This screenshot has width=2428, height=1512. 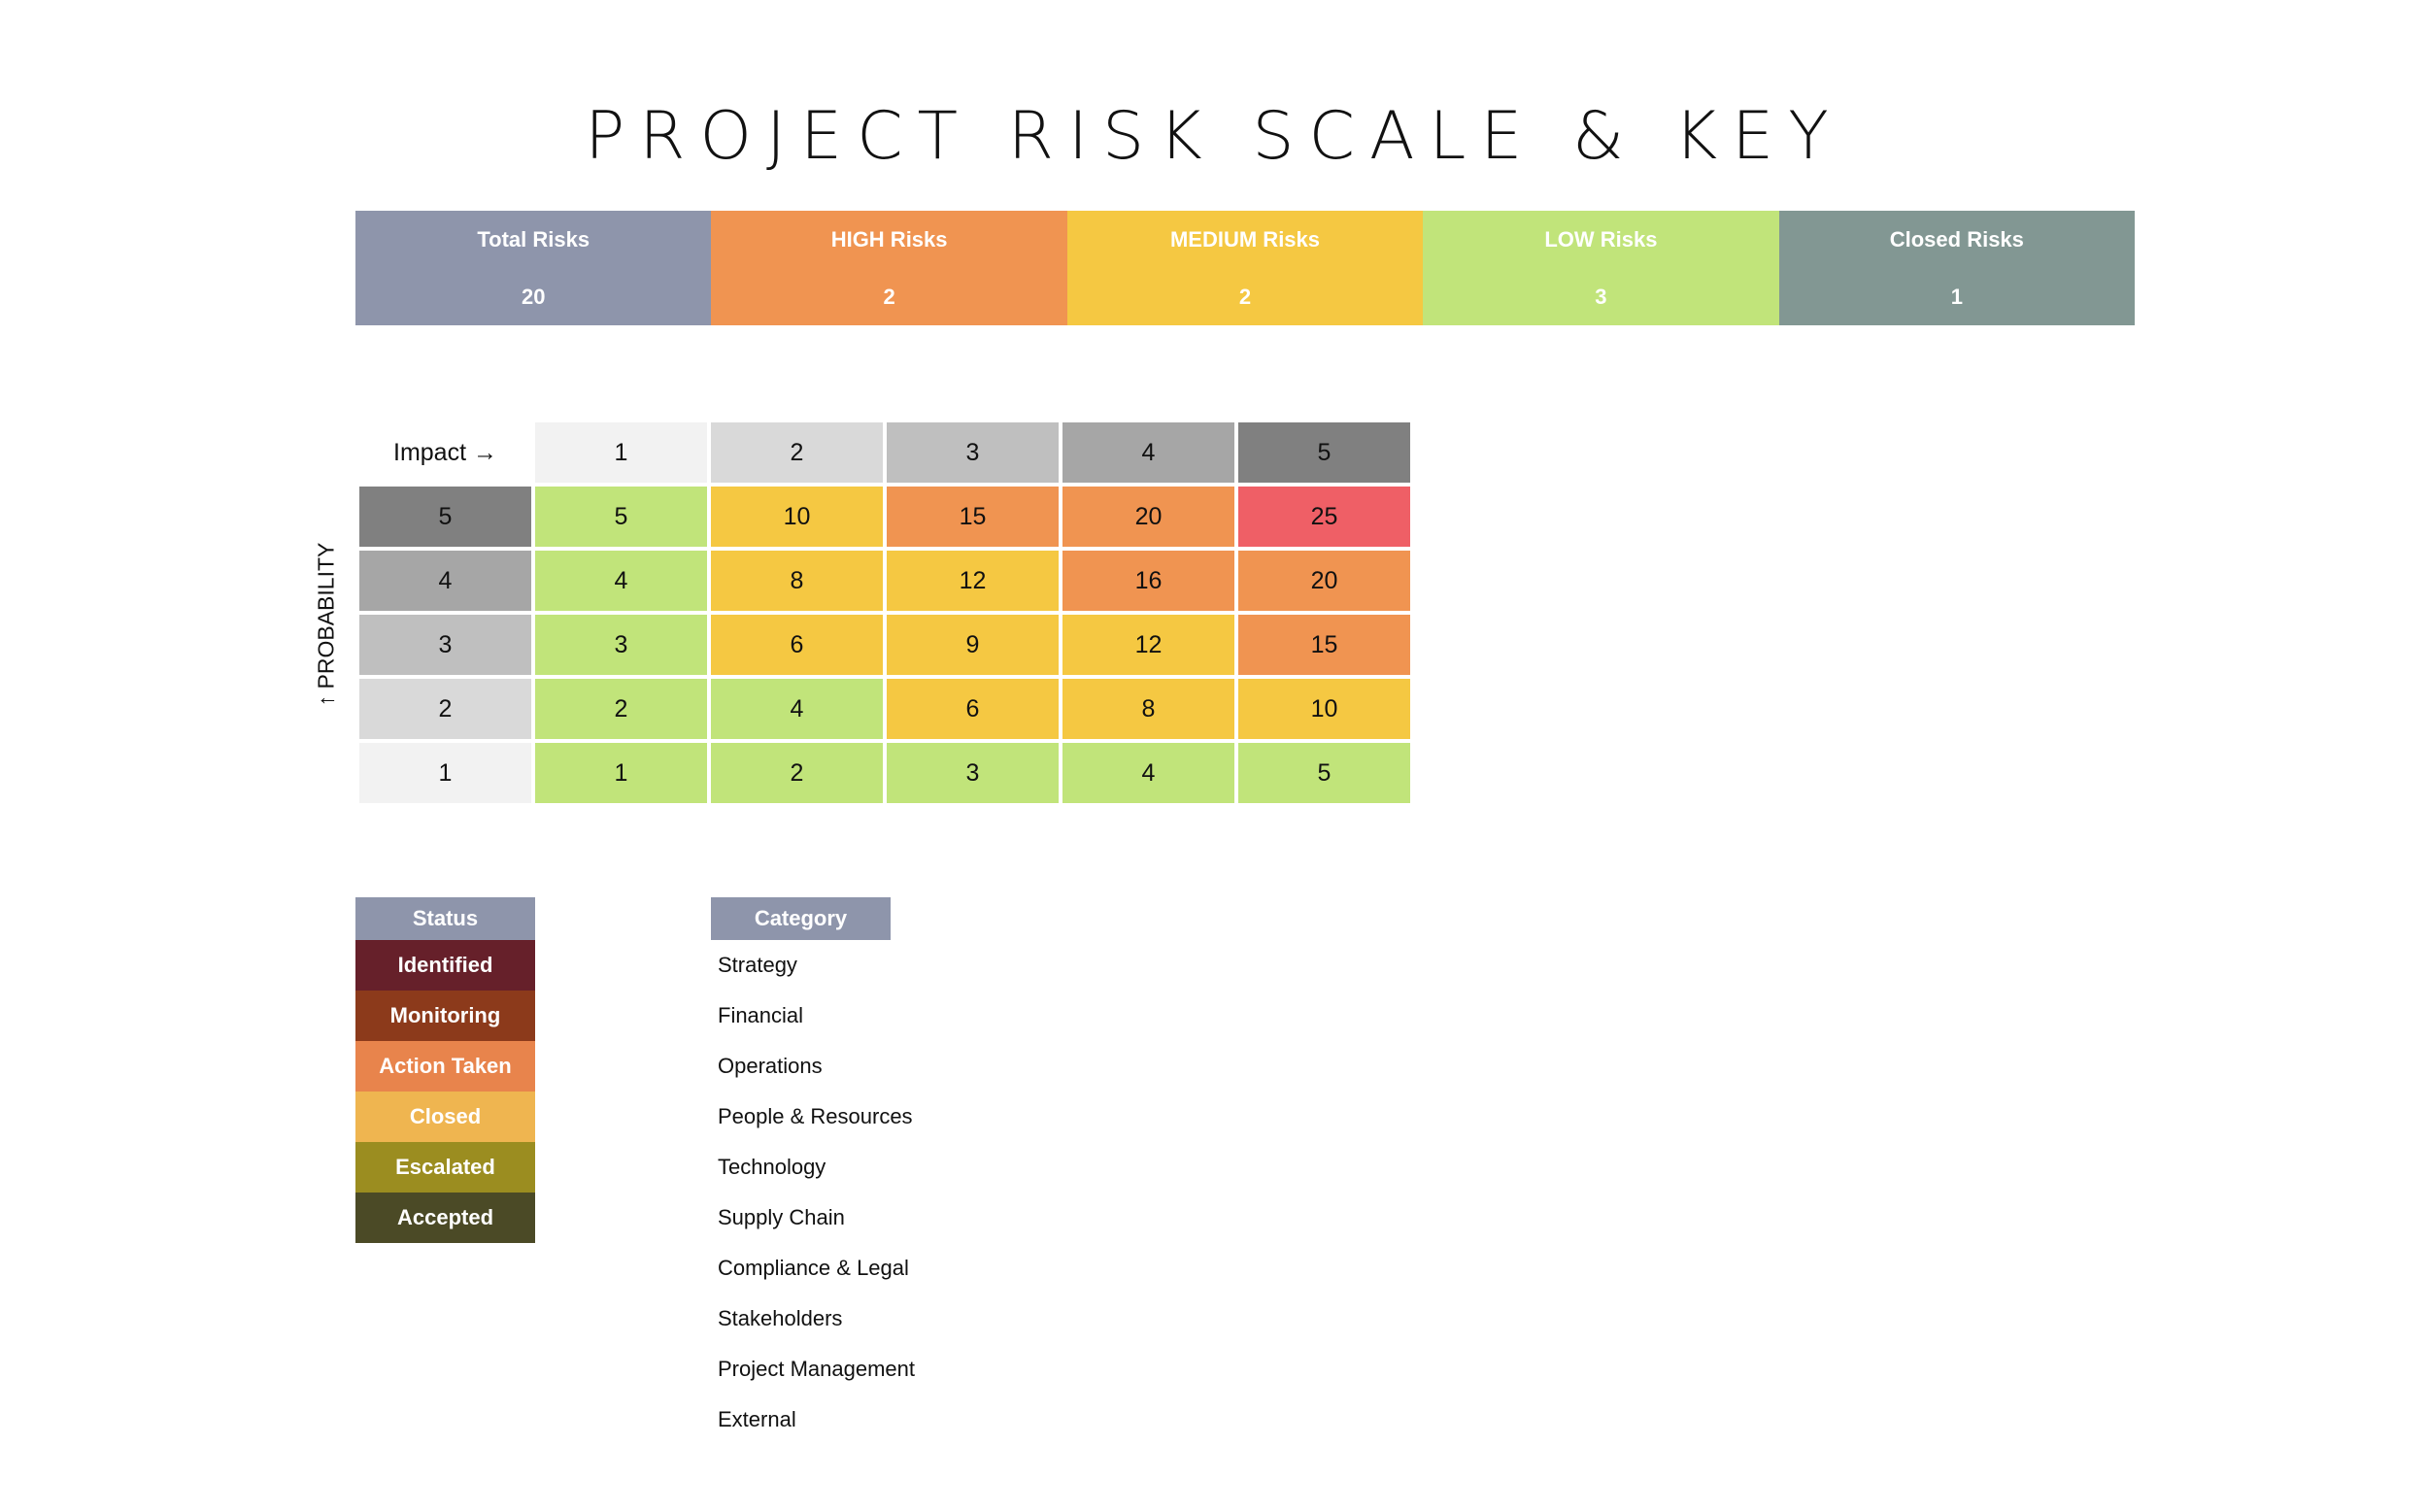 I want to click on impact-header-cell: 4, so click(x=1148, y=452).